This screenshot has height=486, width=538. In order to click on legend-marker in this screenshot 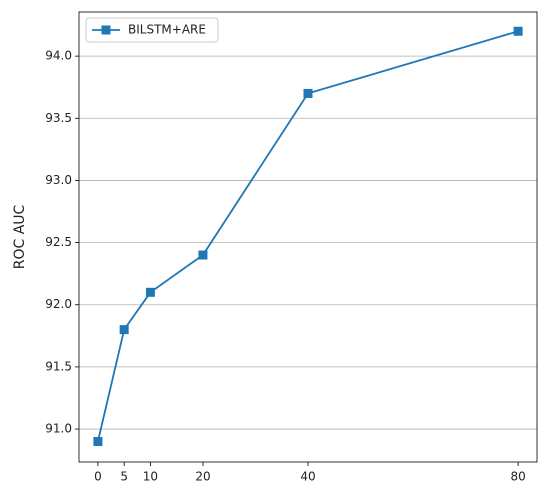, I will do `click(106, 30)`.